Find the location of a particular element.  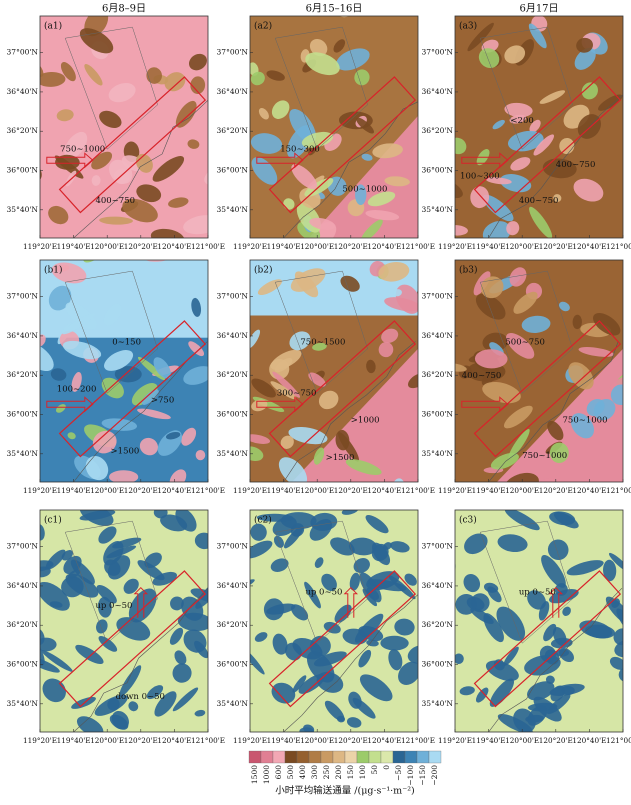

colorbar-label: 1000 is located at coordinates (266, 774).